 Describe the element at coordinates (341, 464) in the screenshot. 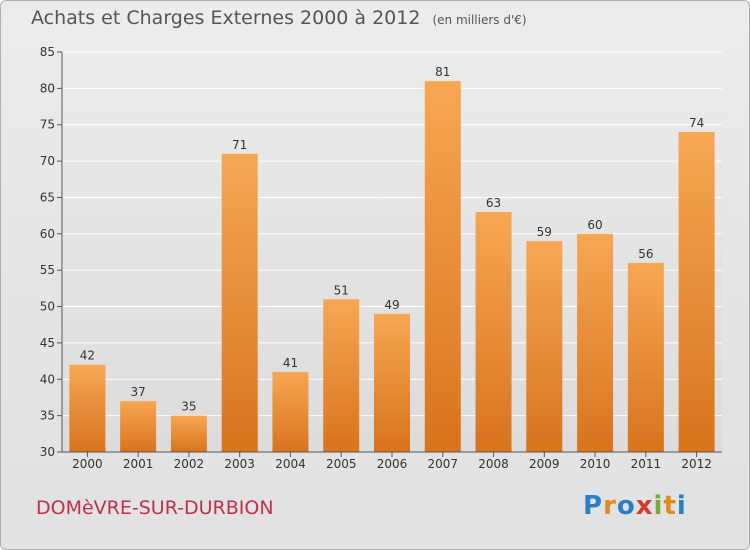

I see `x-tick-label: 2005` at that location.